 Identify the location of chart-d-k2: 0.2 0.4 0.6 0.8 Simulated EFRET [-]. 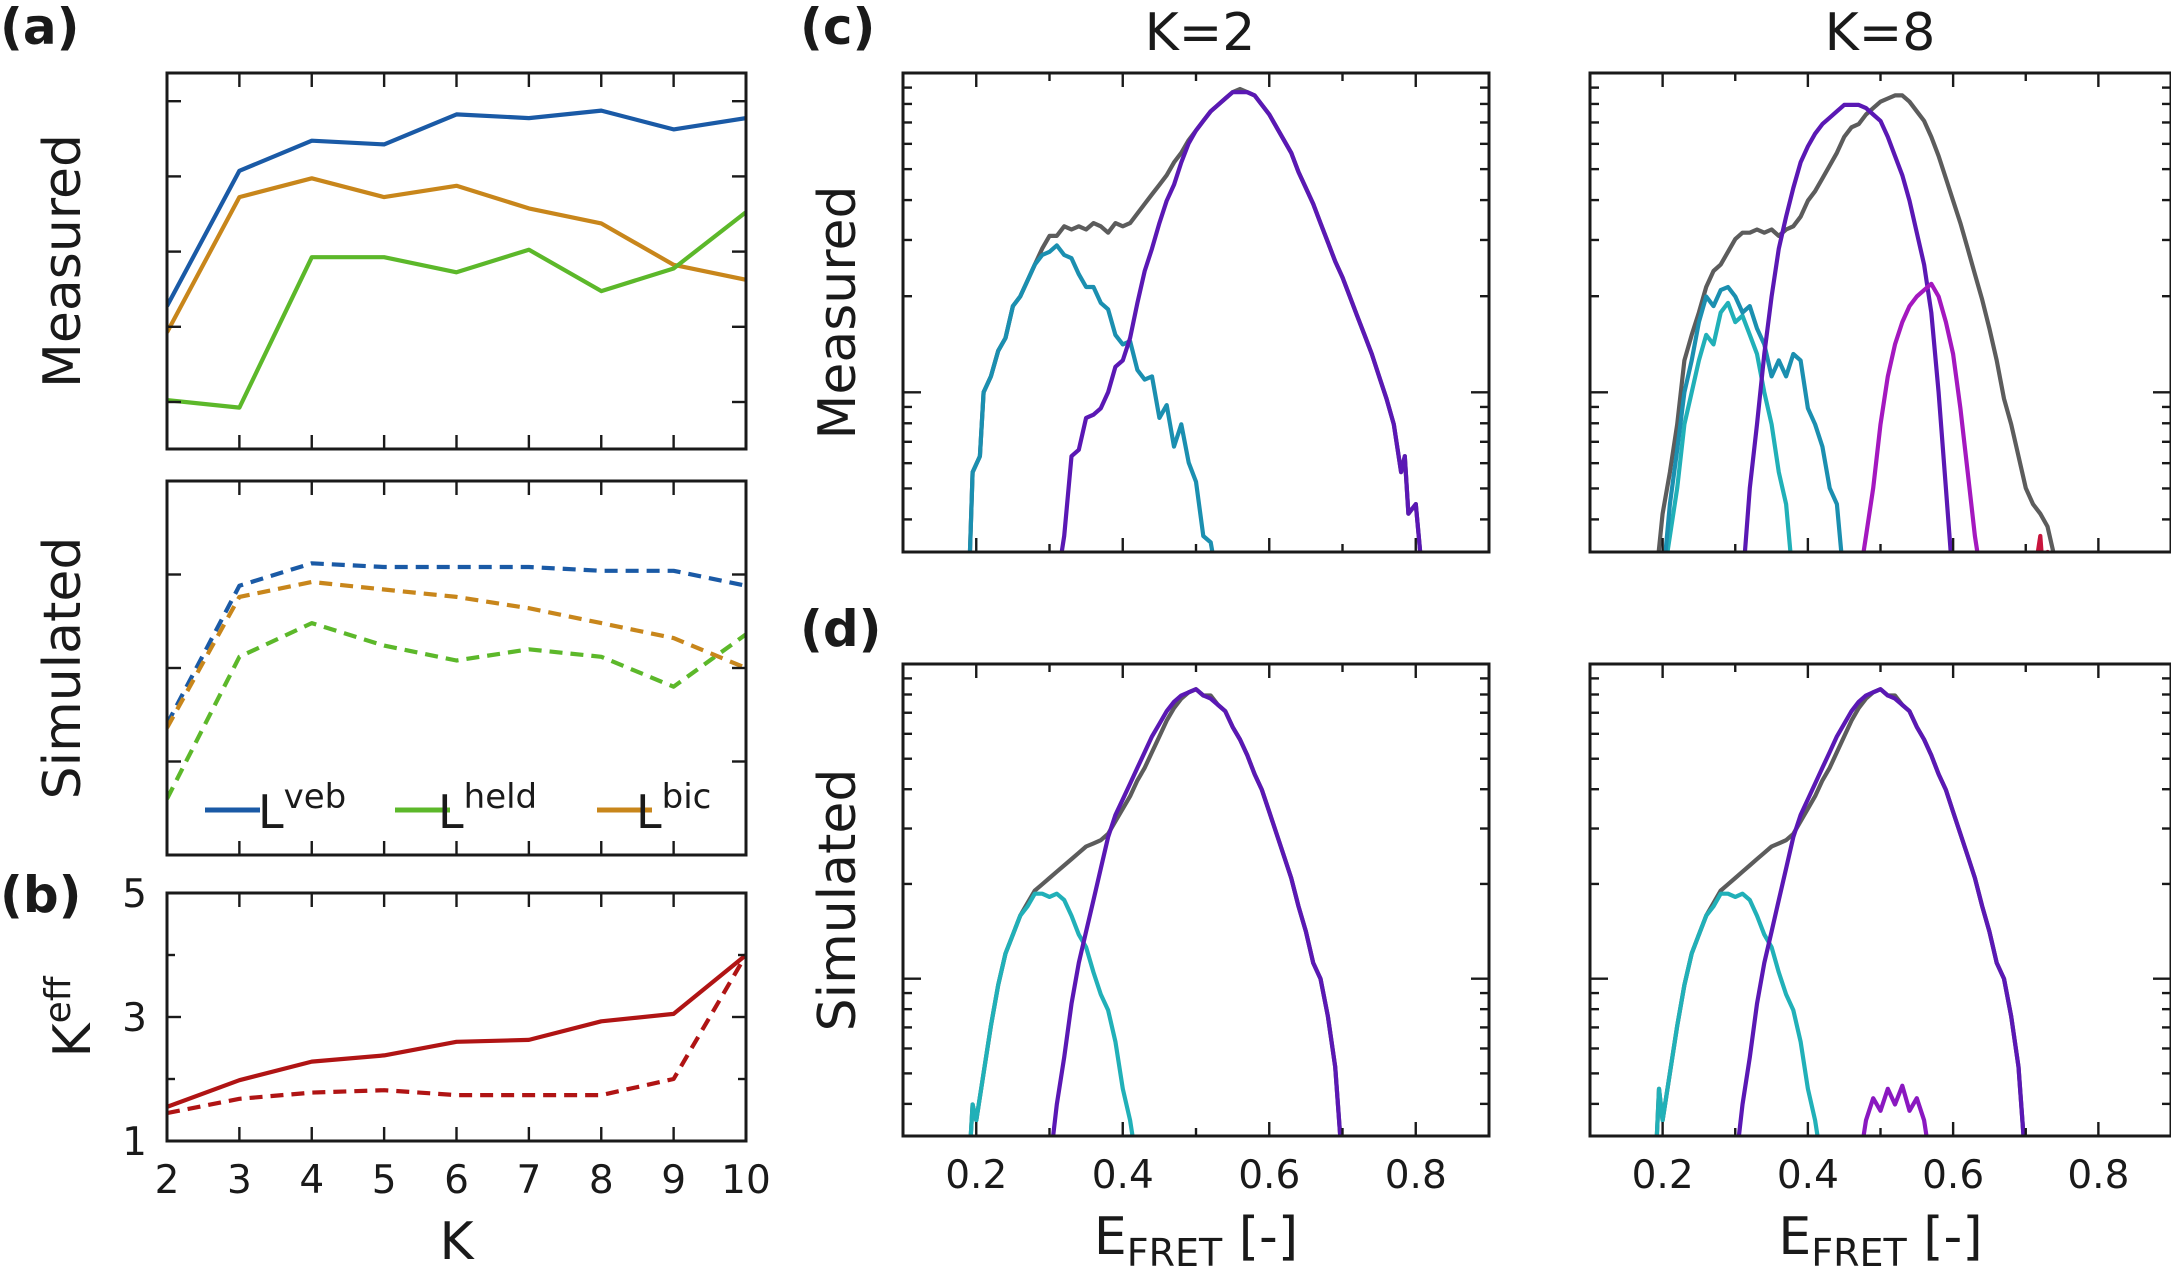
(1149, 968).